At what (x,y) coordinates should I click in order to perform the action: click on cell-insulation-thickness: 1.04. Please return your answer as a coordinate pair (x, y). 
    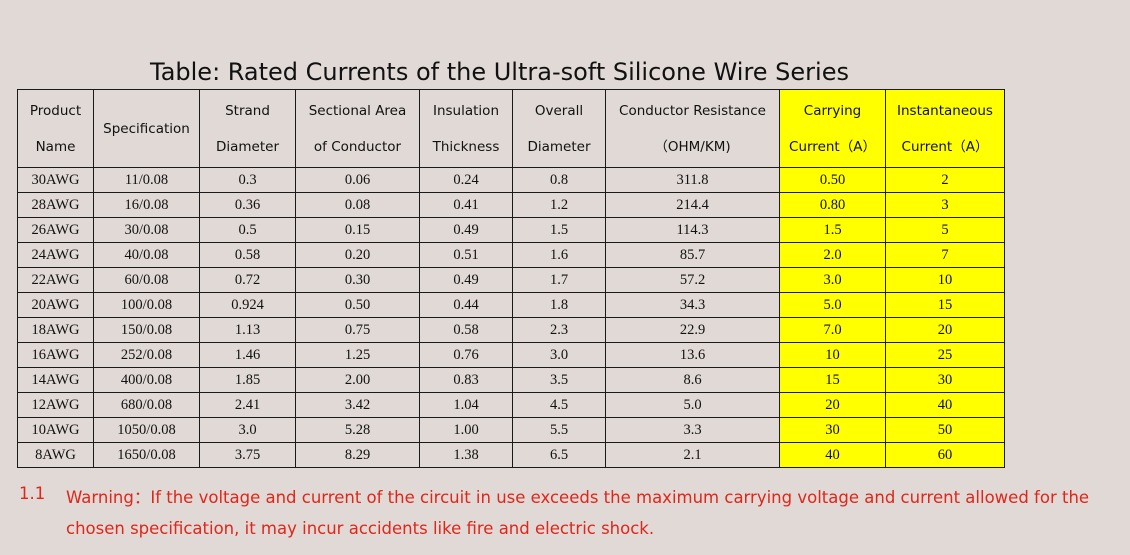
    Looking at the image, I should click on (466, 405).